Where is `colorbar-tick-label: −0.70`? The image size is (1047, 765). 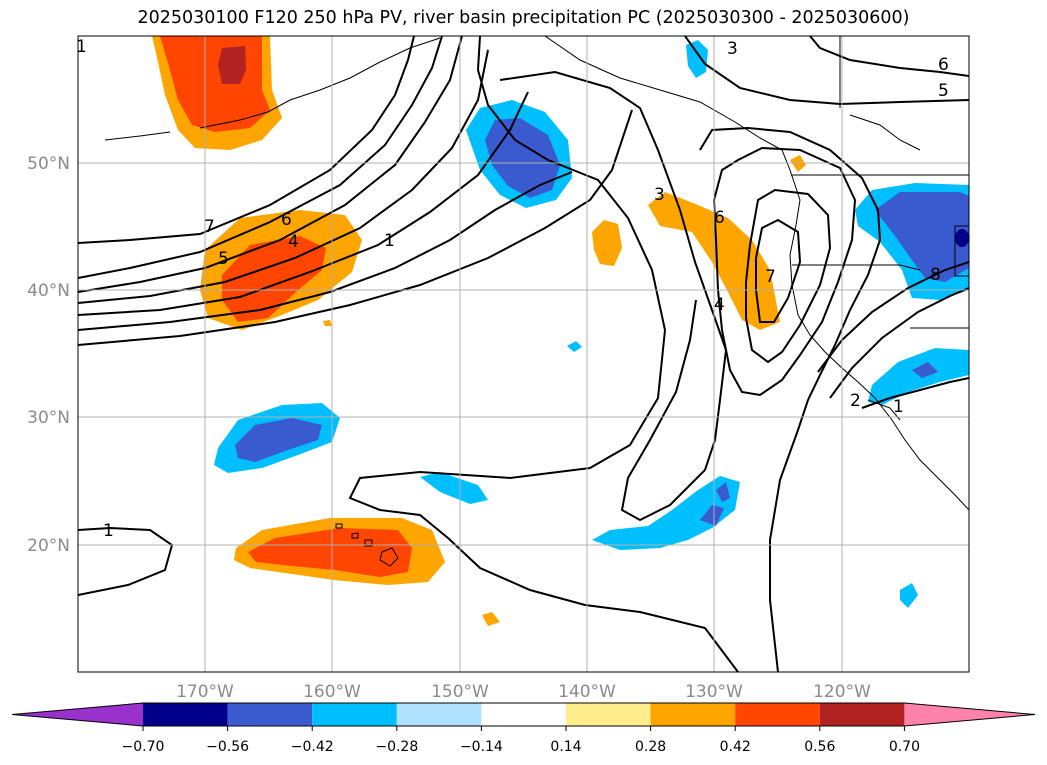
colorbar-tick-label: −0.70 is located at coordinates (143, 747).